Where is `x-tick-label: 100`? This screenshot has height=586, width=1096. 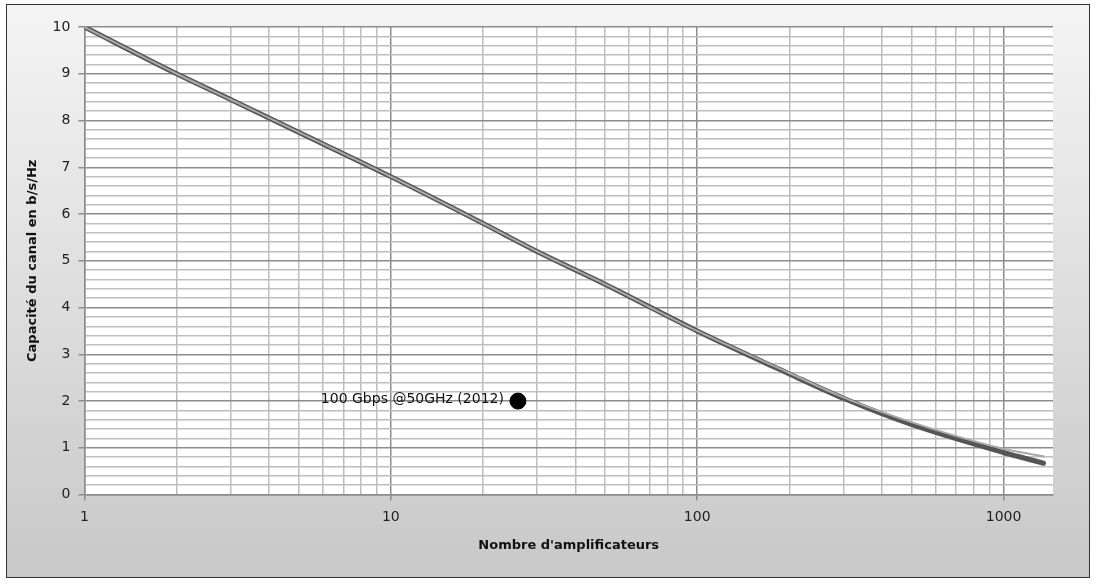 x-tick-label: 100 is located at coordinates (697, 515).